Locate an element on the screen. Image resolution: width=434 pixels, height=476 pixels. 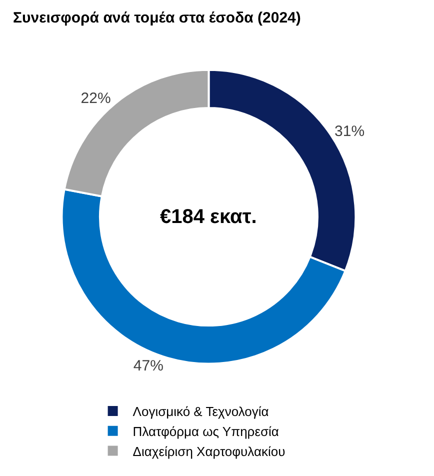
data-label: 47% is located at coordinates (148, 365).